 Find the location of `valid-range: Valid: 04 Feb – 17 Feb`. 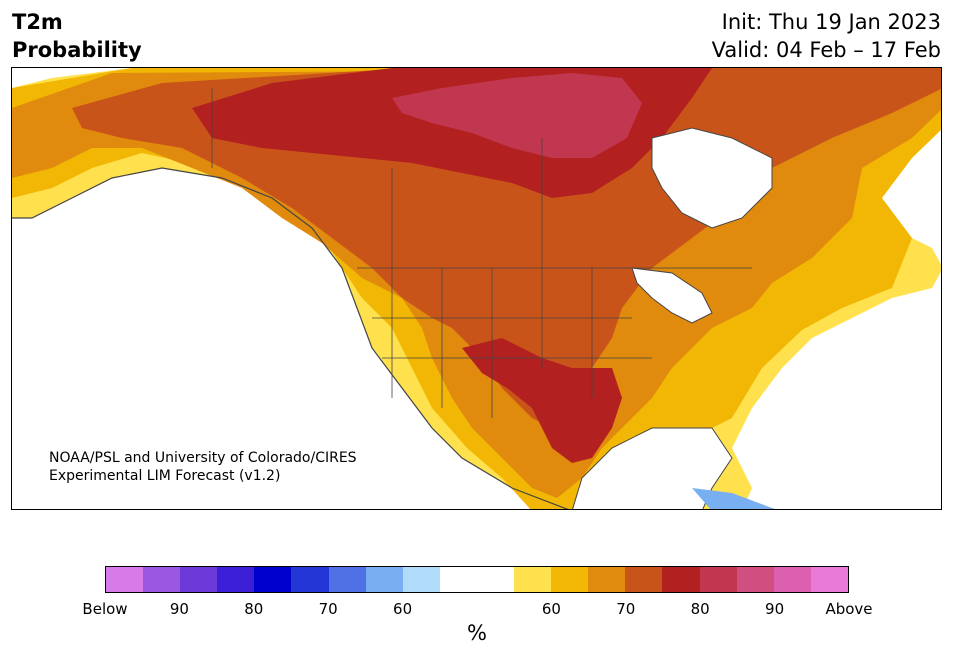

valid-range: Valid: 04 Feb – 17 Feb is located at coordinates (826, 50).